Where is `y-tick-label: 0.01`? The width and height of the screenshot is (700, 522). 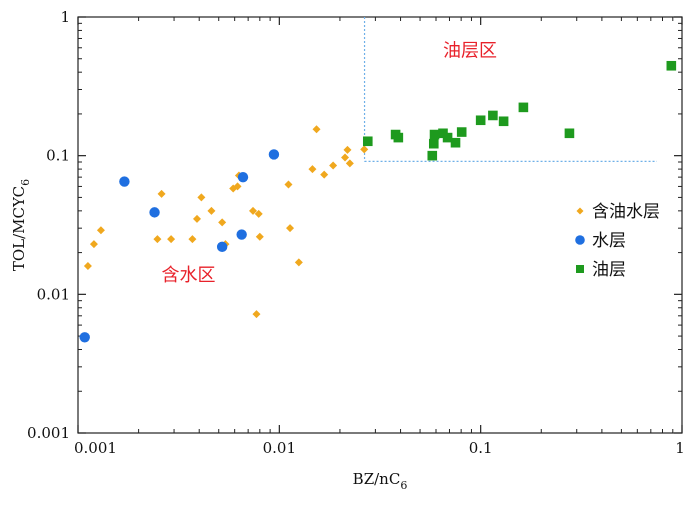
y-tick-label: 0.01 is located at coordinates (53, 294).